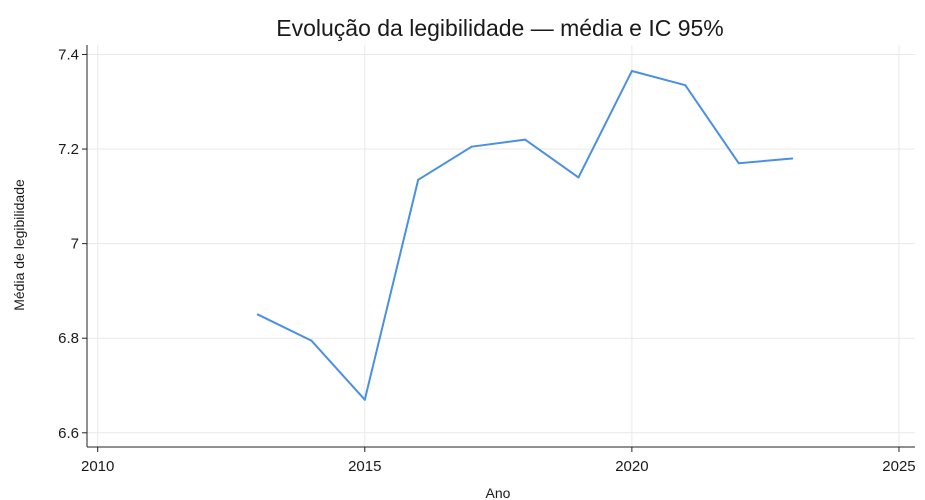 The width and height of the screenshot is (925, 500). Describe the element at coordinates (68, 338) in the screenshot. I see `y-tick-label: 6.8` at that location.